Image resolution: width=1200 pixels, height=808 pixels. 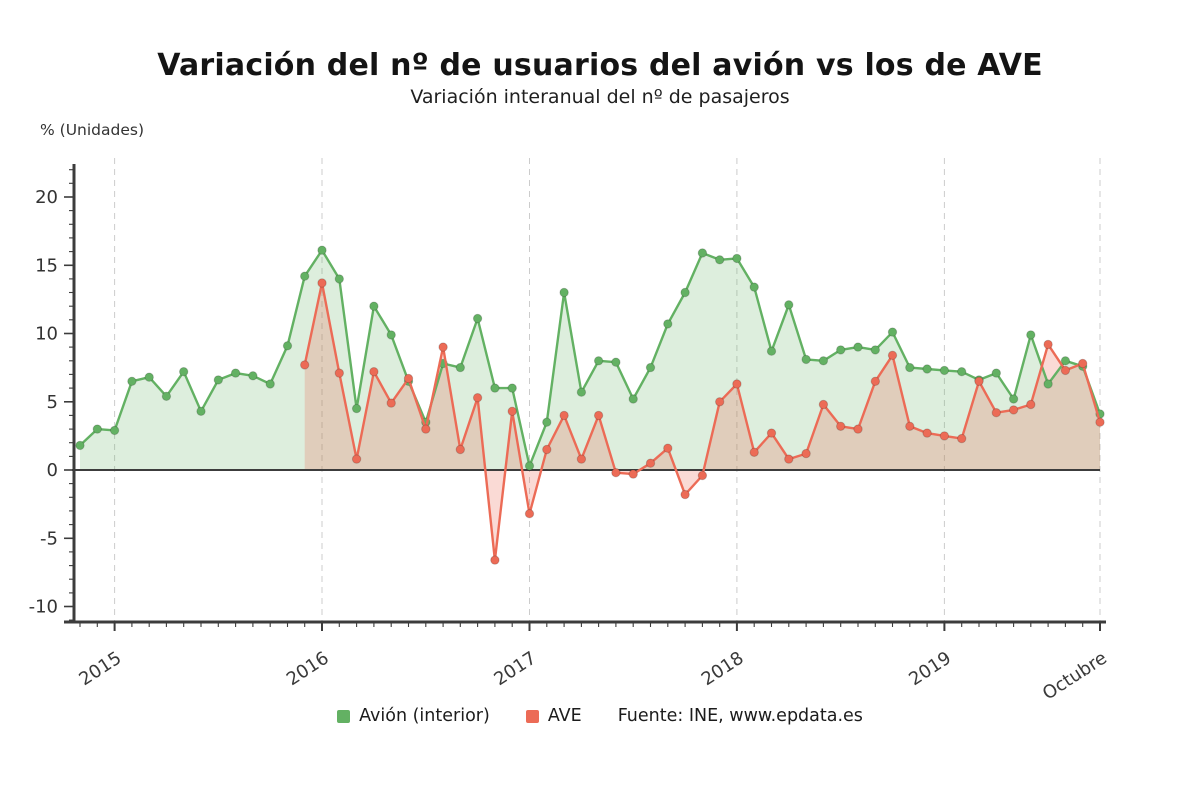 I want to click on y-axis-unit-label: % (Unidades), so click(x=92, y=130).